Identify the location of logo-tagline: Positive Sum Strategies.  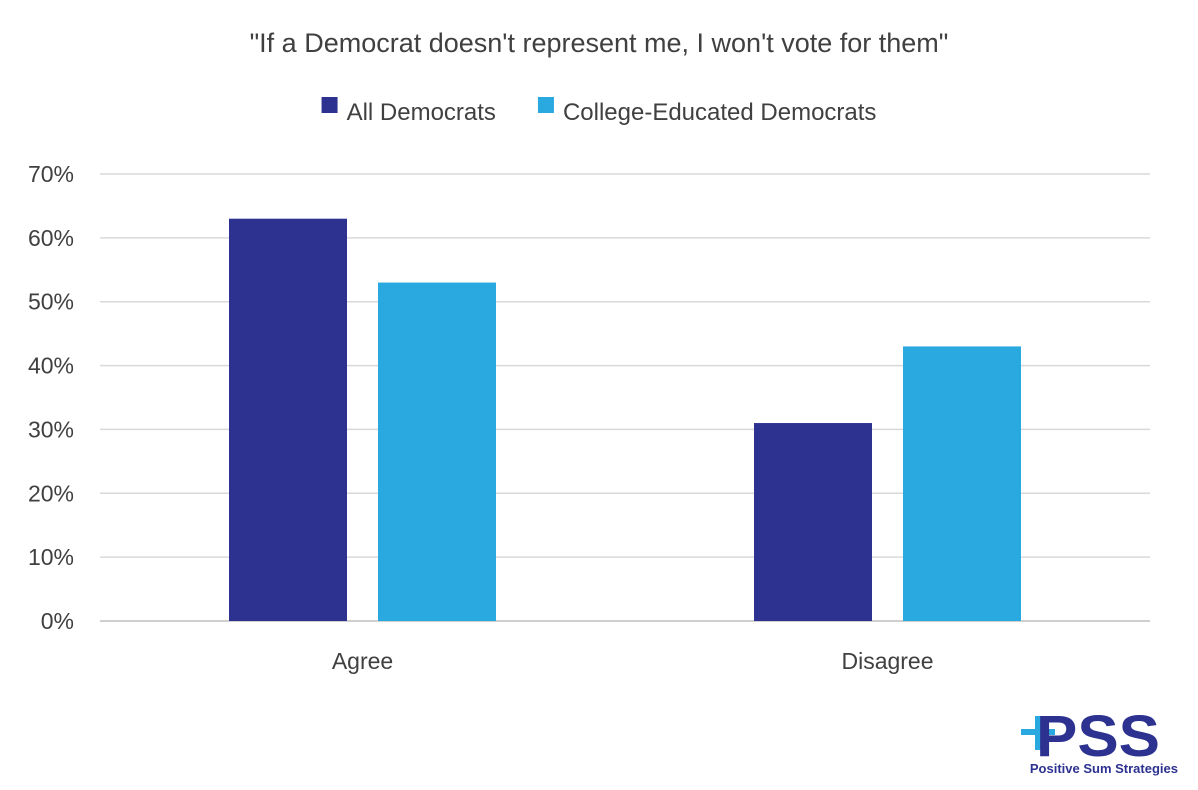
(1104, 768).